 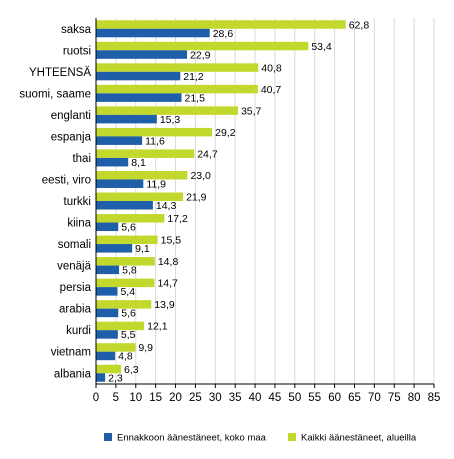 I want to click on category-label: kiina, so click(x=79, y=224).